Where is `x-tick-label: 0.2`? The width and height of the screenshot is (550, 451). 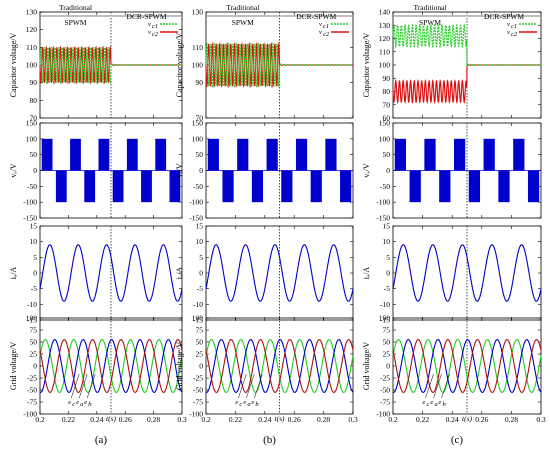 x-tick-label: 0.2 is located at coordinates (393, 419).